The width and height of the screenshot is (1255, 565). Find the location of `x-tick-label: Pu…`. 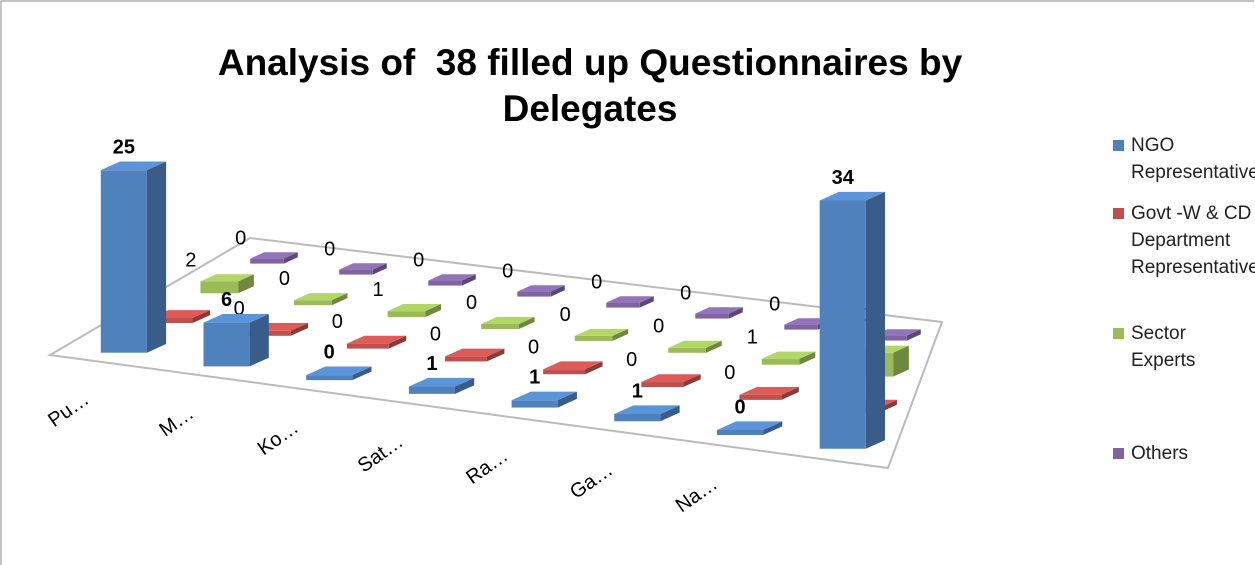

x-tick-label: Pu… is located at coordinates (68, 410).